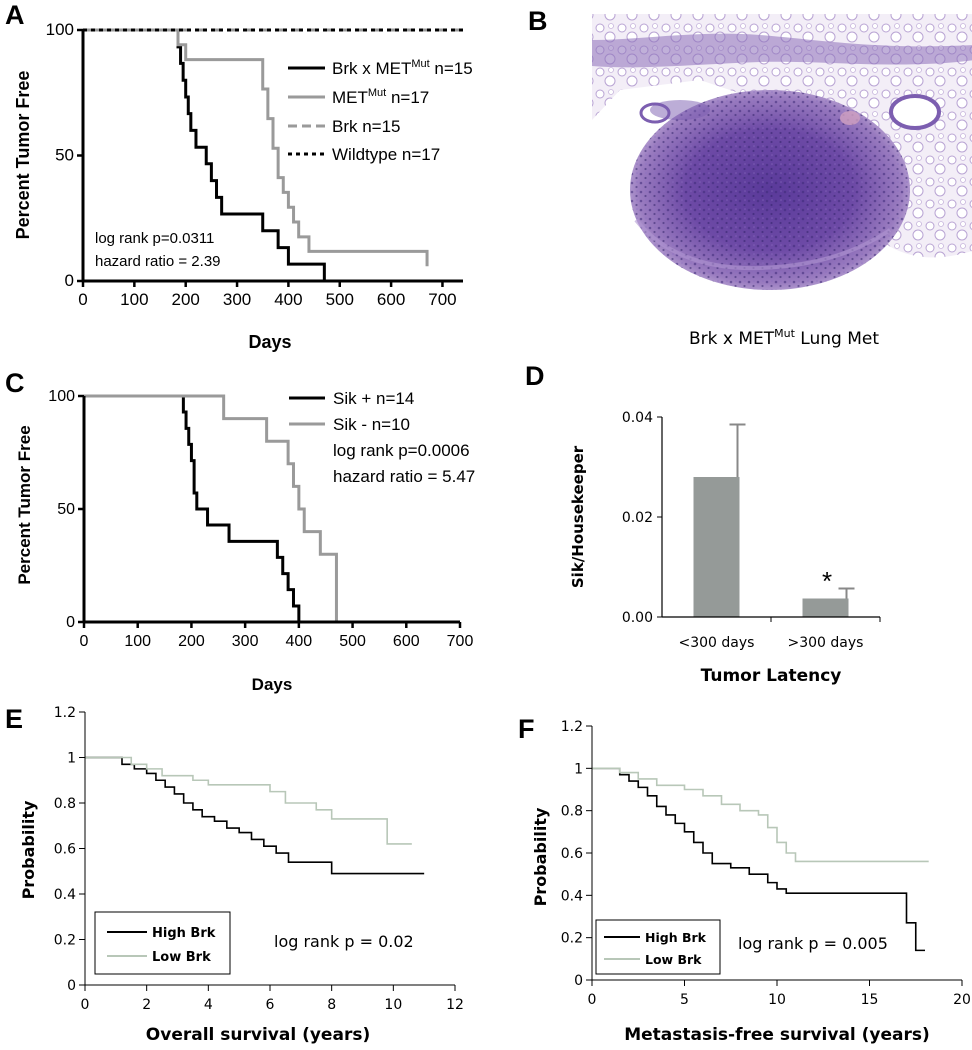 The height and width of the screenshot is (1050, 972). What do you see at coordinates (331, 1005) in the screenshot?
I see `x-tick-label-e-4: 8` at bounding box center [331, 1005].